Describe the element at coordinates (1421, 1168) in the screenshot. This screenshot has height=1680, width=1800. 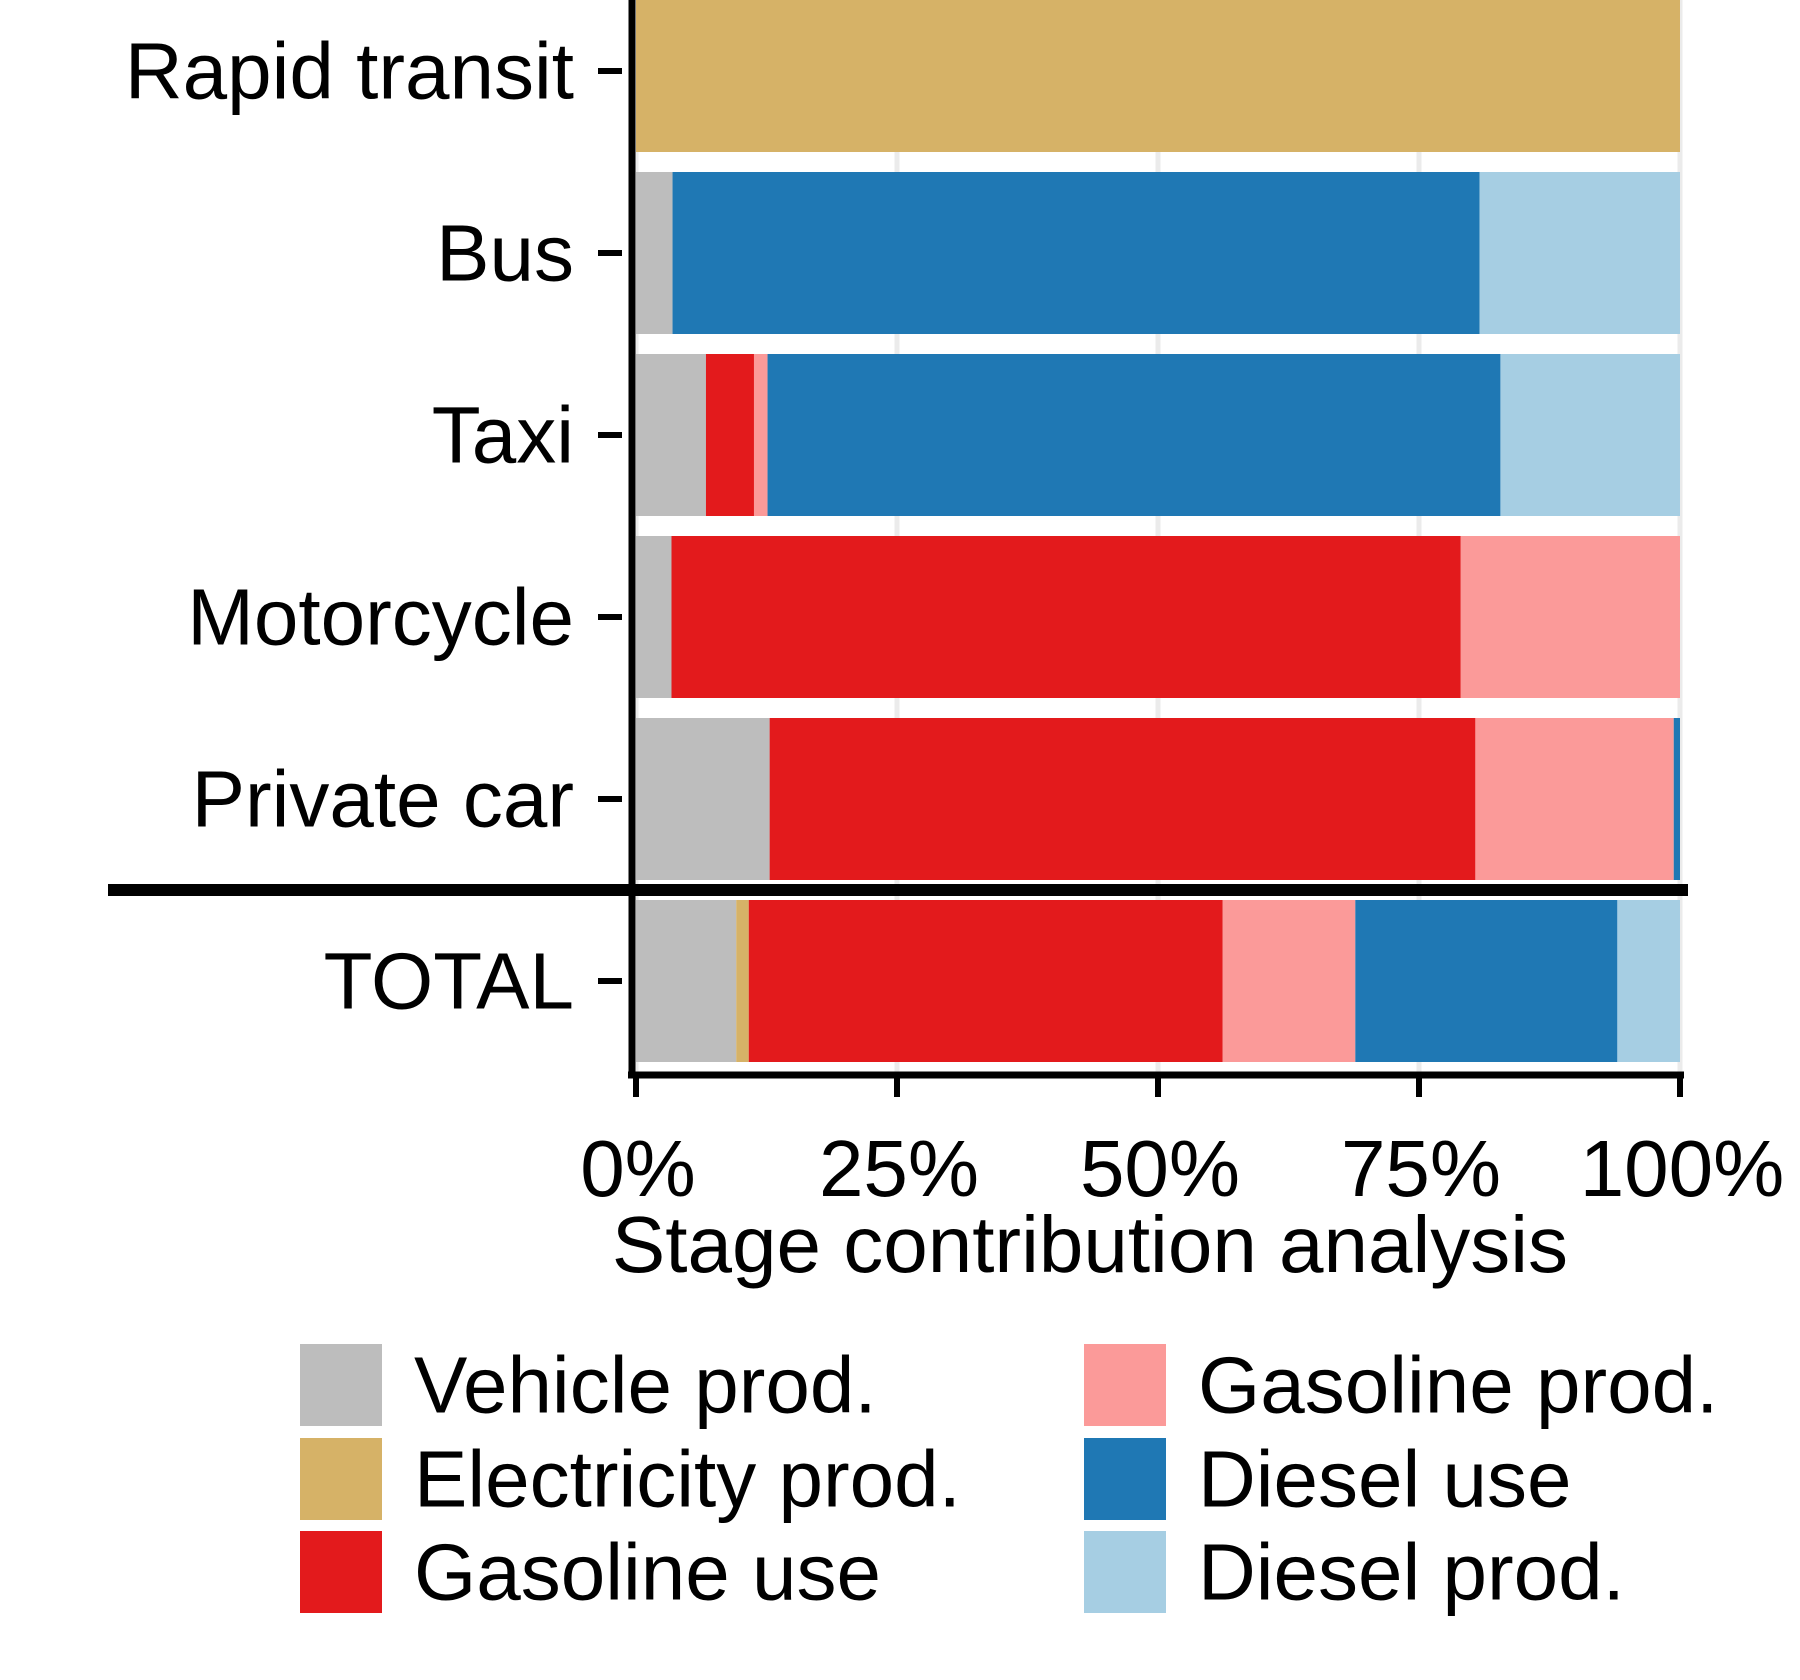
I see `x-tick-label: 75%` at that location.